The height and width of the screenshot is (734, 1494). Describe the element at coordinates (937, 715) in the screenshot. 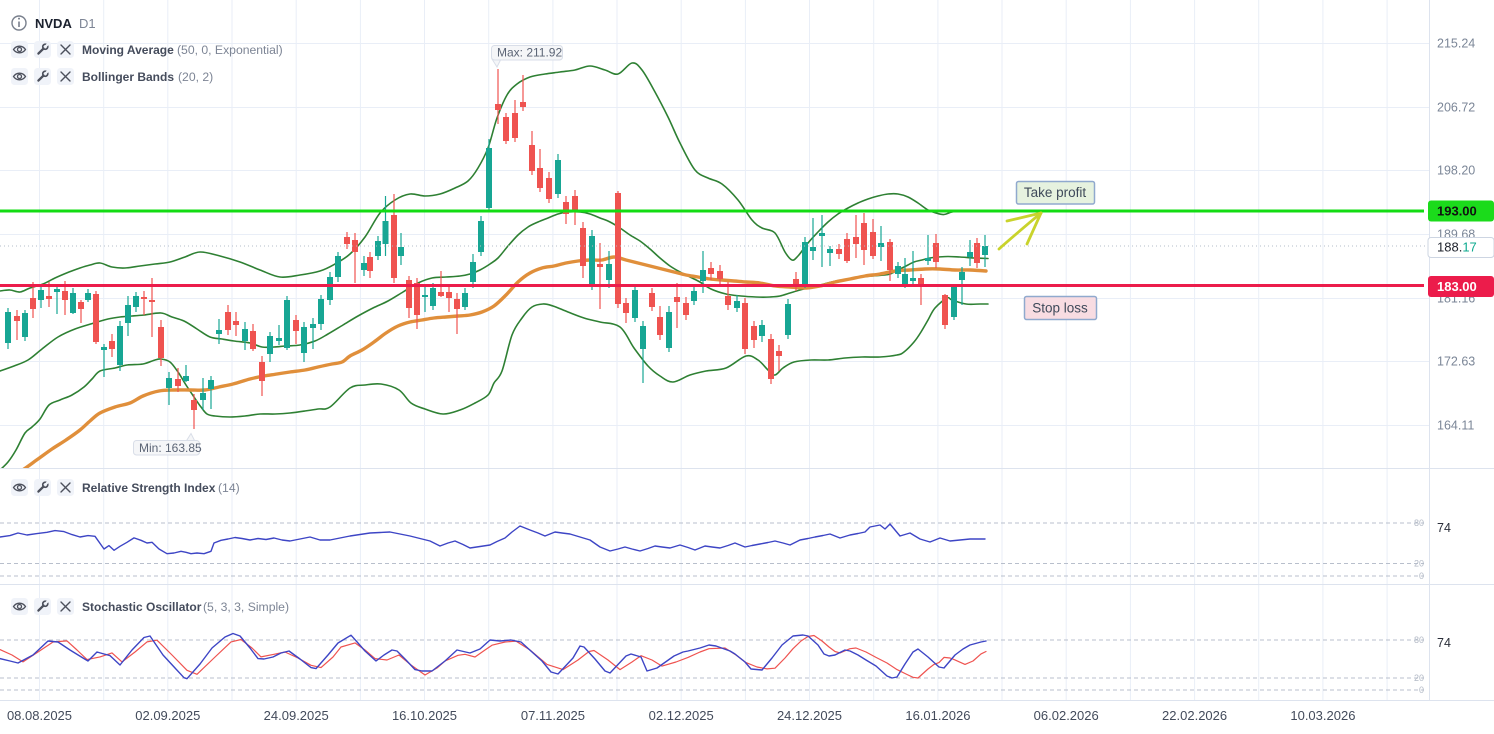

I see `svg-text: 16.01.2026` at that location.